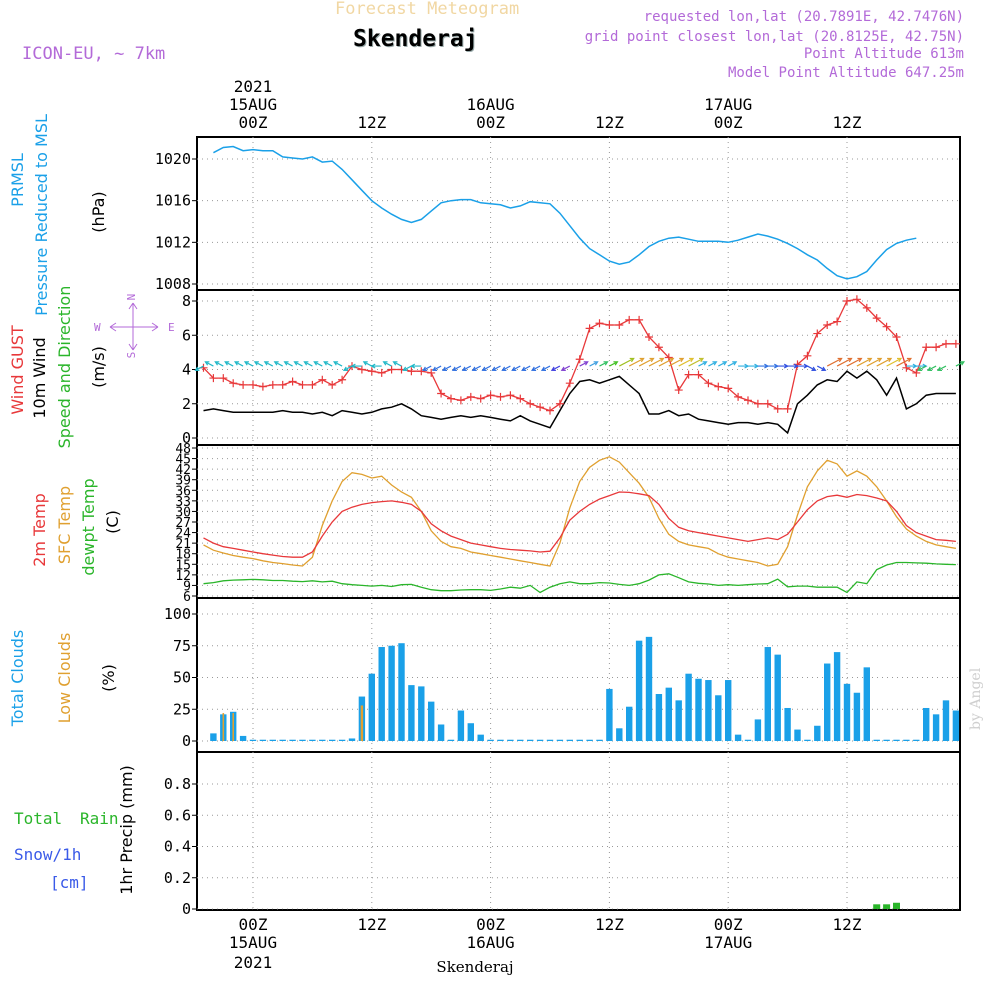  What do you see at coordinates (579, 577) in the screenshot?
I see `dewpt-line` at bounding box center [579, 577].